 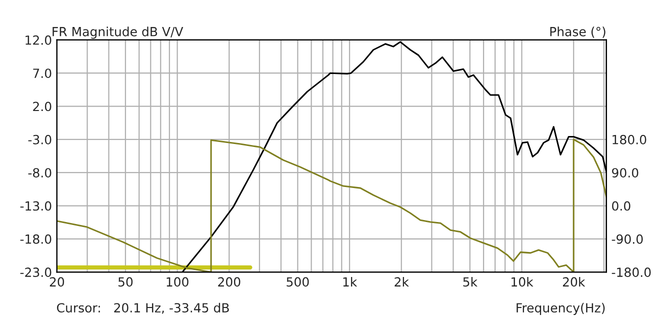 What do you see at coordinates (560, 308) in the screenshot?
I see `x-axis-title: Frequency(Hz)` at bounding box center [560, 308].